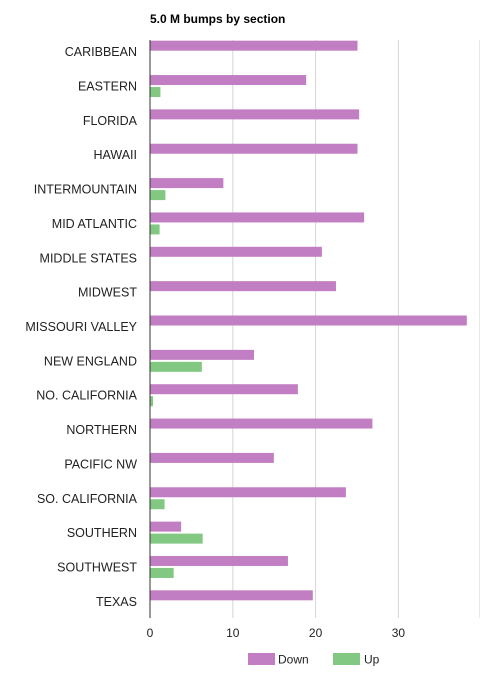 This screenshot has width=480, height=680. What do you see at coordinates (97, 567) in the screenshot?
I see `category-label: SOUTHWEST` at bounding box center [97, 567].